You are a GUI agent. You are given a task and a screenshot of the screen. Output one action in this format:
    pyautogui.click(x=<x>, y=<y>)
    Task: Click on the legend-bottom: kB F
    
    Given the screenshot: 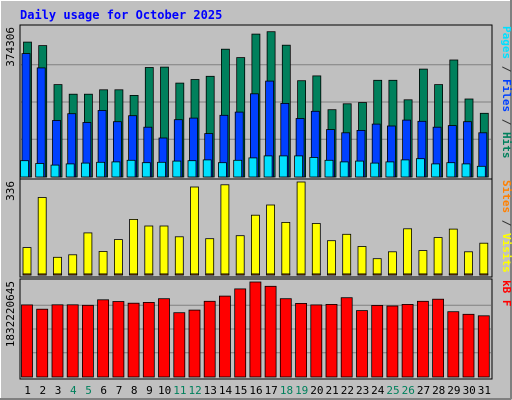 What is the action you would take?
    pyautogui.click(x=506, y=293)
    